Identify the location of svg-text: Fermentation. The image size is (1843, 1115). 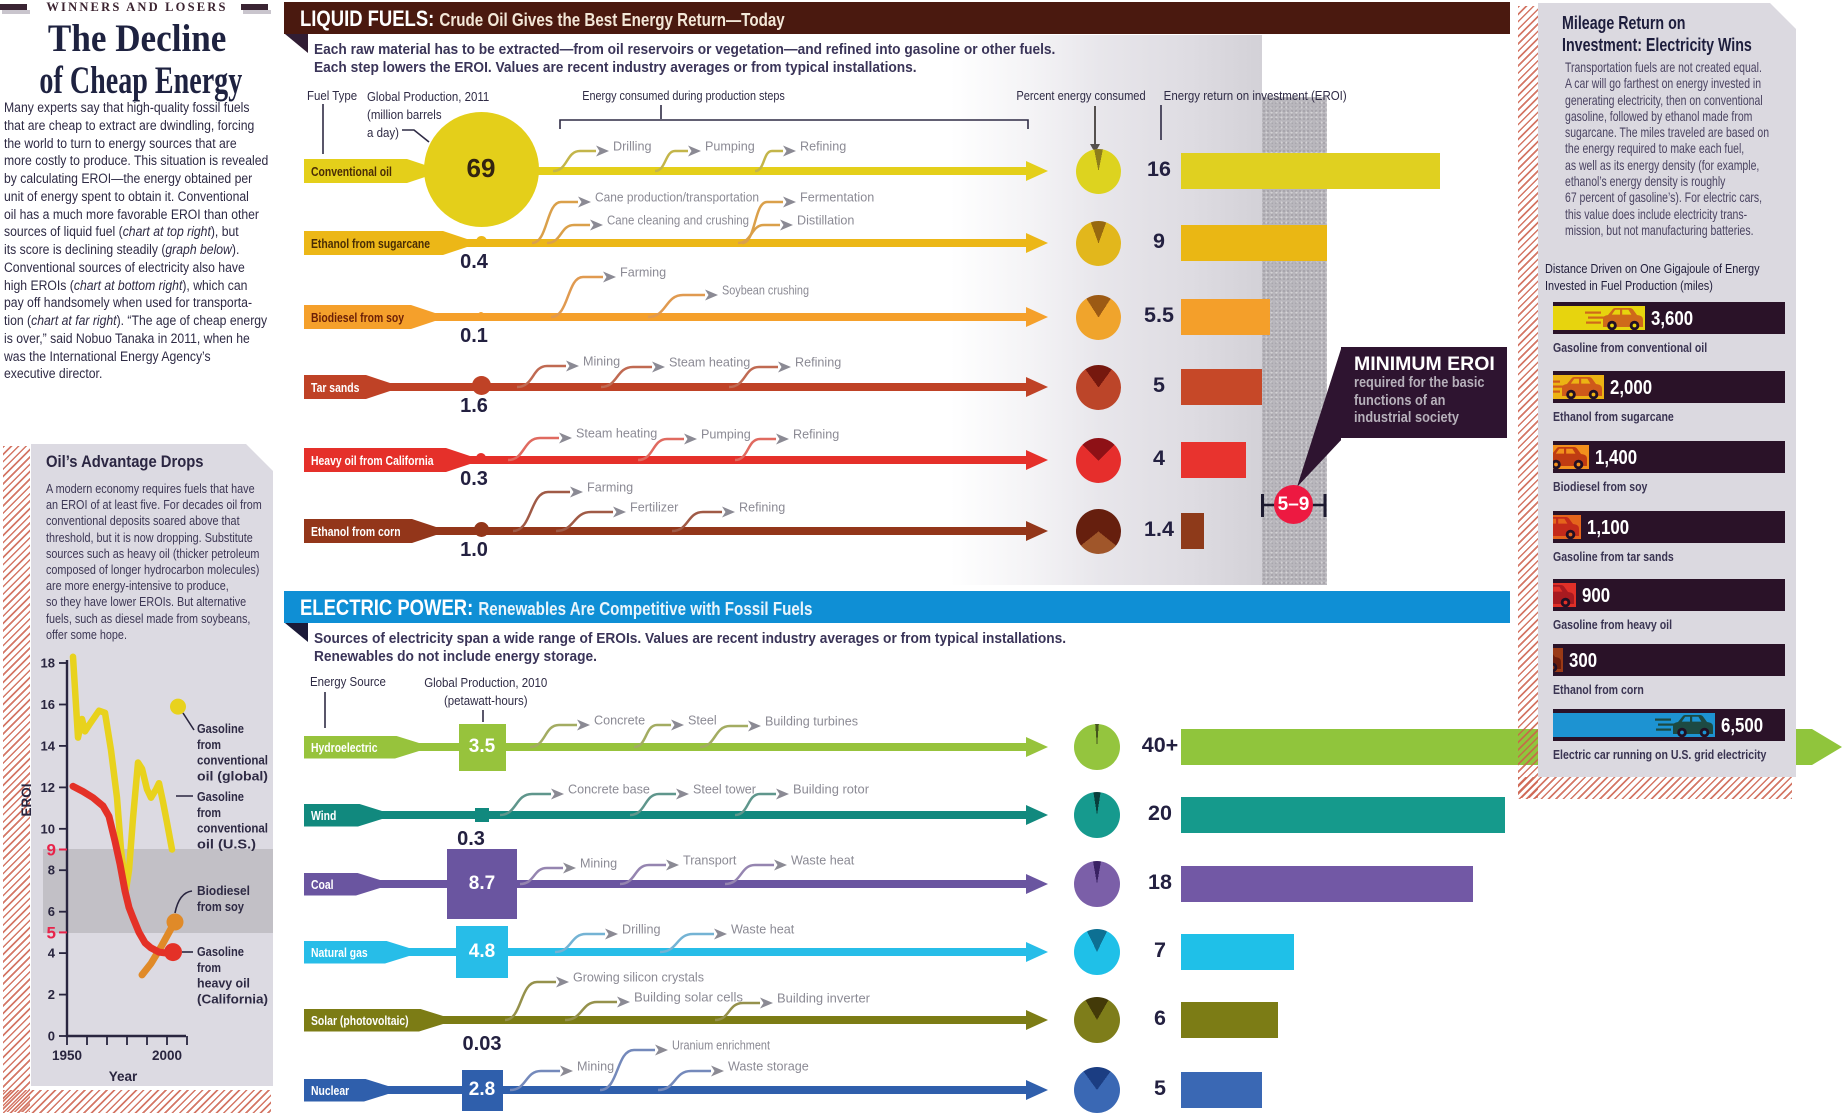
(837, 198).